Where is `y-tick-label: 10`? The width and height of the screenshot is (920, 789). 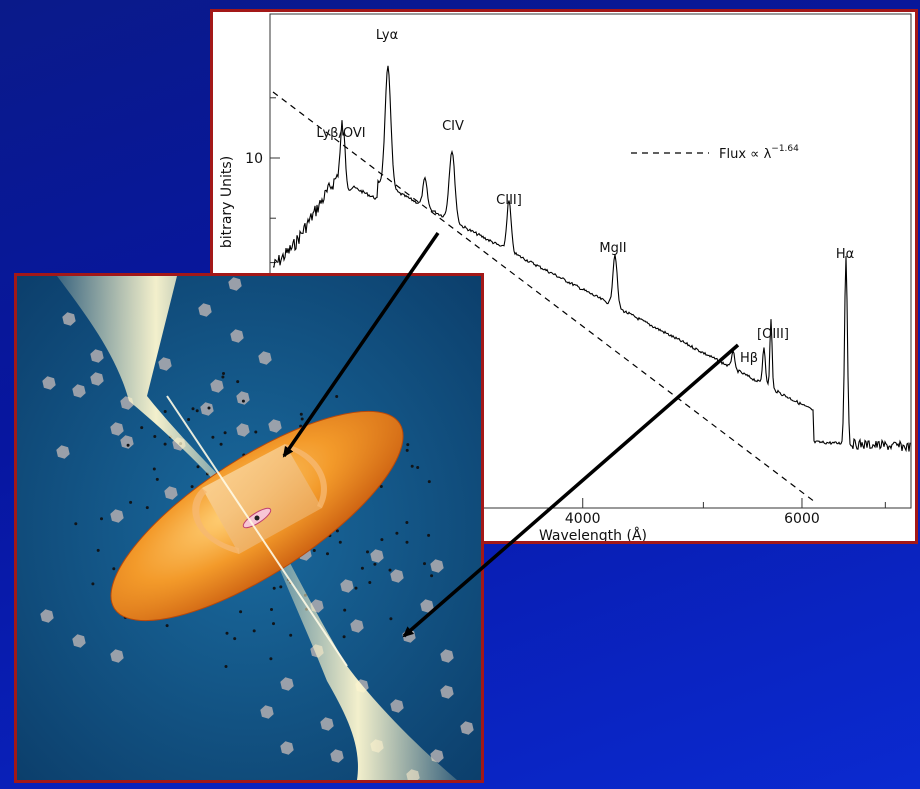
y-tick-label: 10 is located at coordinates (254, 159).